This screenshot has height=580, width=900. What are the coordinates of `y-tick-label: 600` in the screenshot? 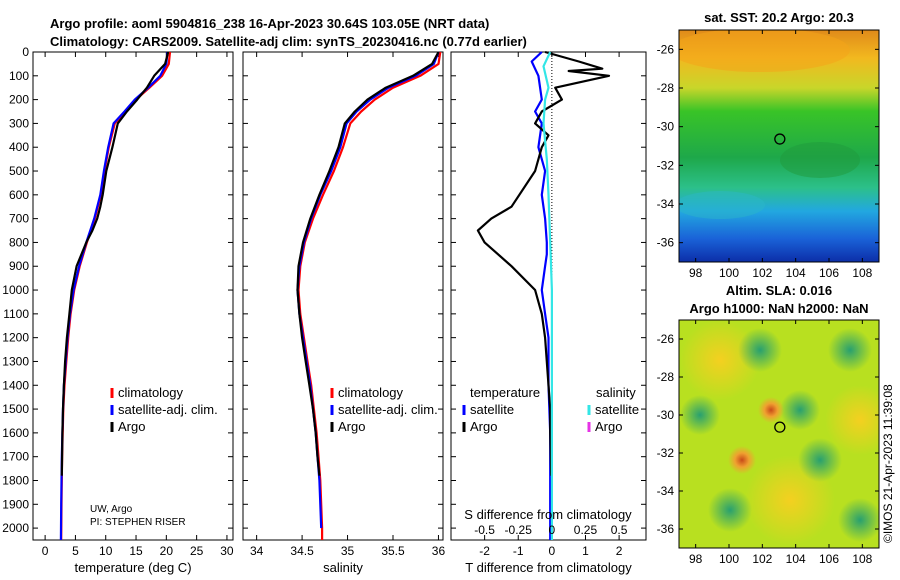 It's located at (19, 195).